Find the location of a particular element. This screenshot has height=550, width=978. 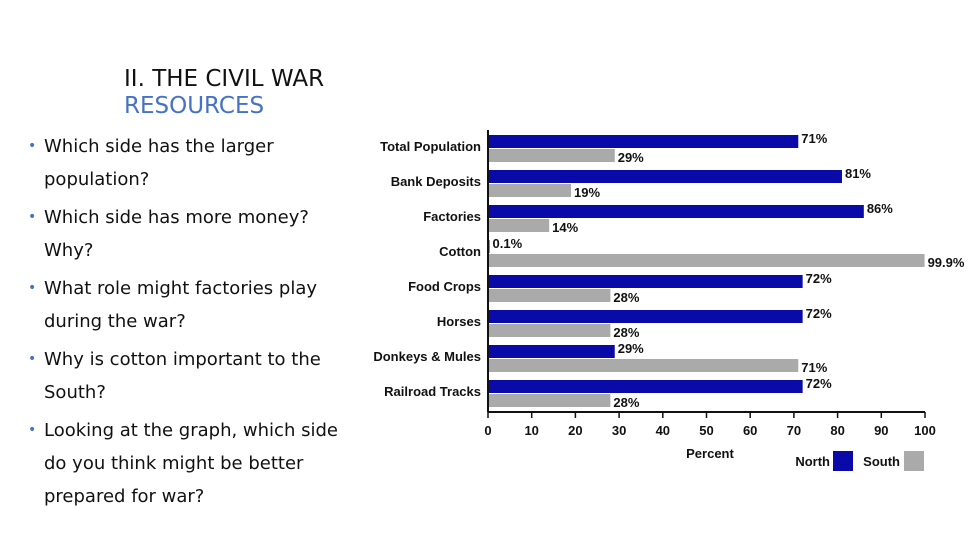

bullet-item: • Which side has more money? Why? is located at coordinates (188, 234).